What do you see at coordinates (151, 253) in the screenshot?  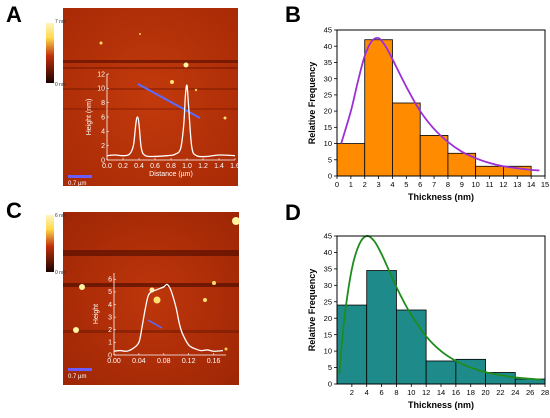 I see `afm-scanline-c1` at bounding box center [151, 253].